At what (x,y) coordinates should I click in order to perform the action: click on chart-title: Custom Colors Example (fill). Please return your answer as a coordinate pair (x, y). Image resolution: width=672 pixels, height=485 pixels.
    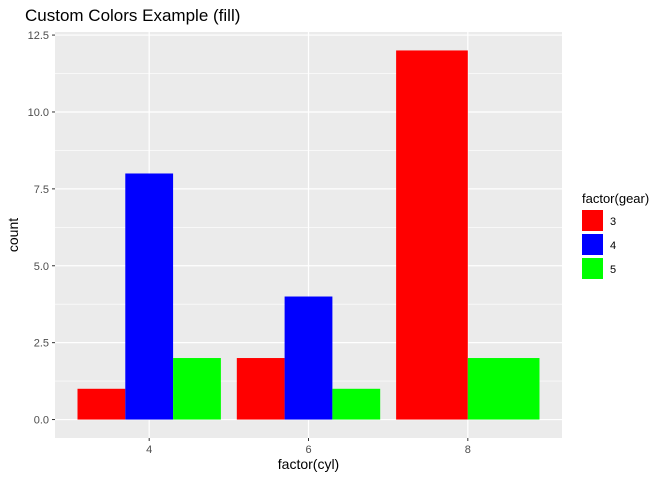
    Looking at the image, I should click on (132, 15).